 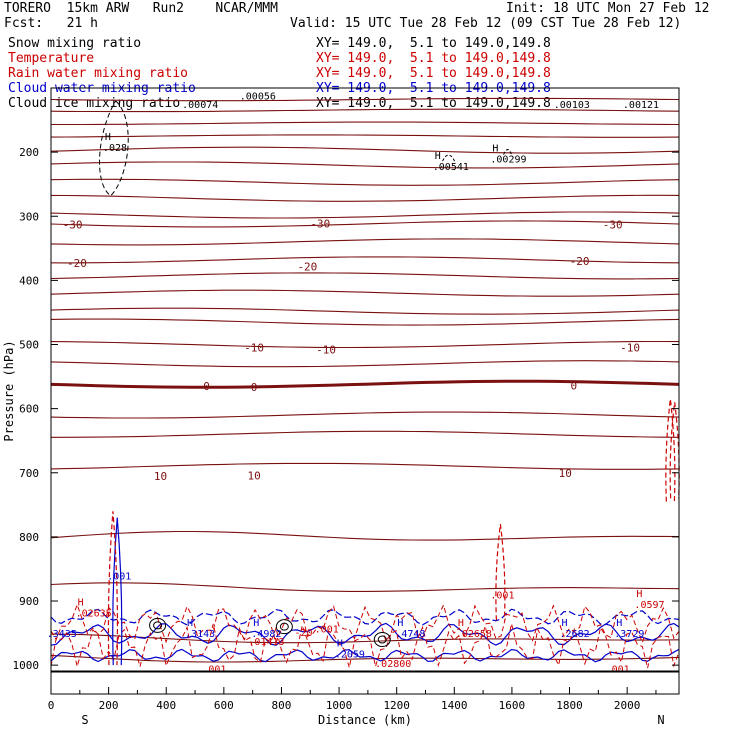 I want to click on x-tick-label: 1200, so click(x=396, y=705).